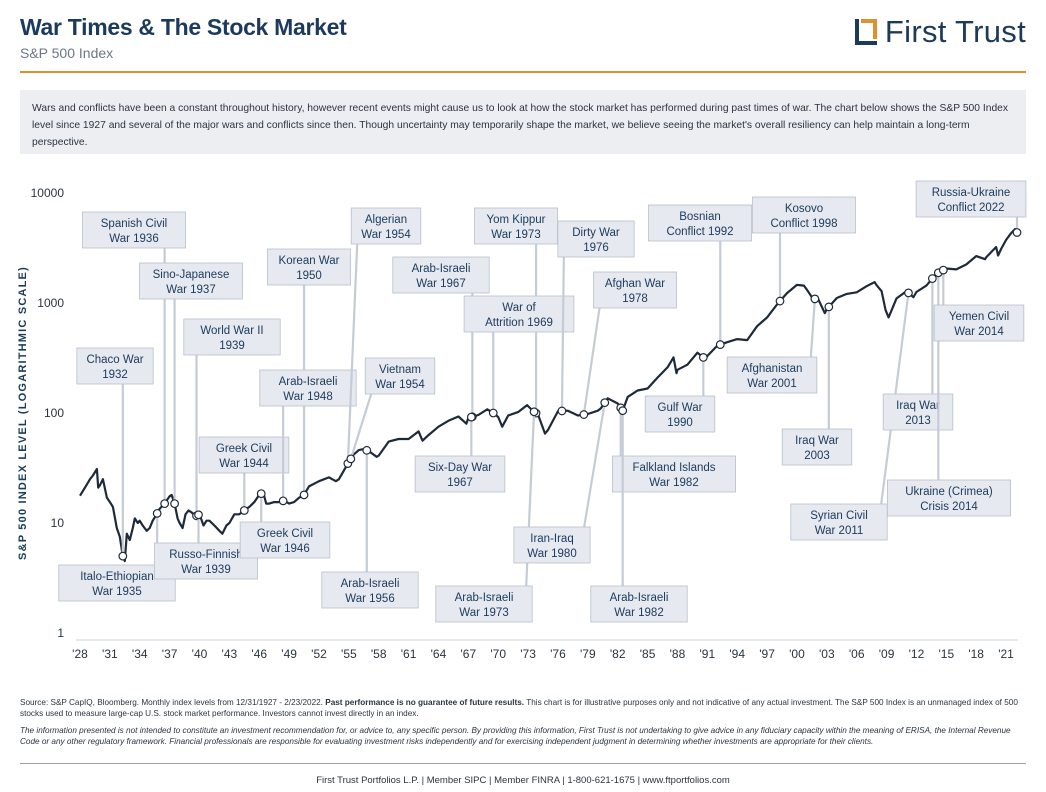 This screenshot has width=1046, height=792. I want to click on x-tick-label: '82, so click(618, 654).